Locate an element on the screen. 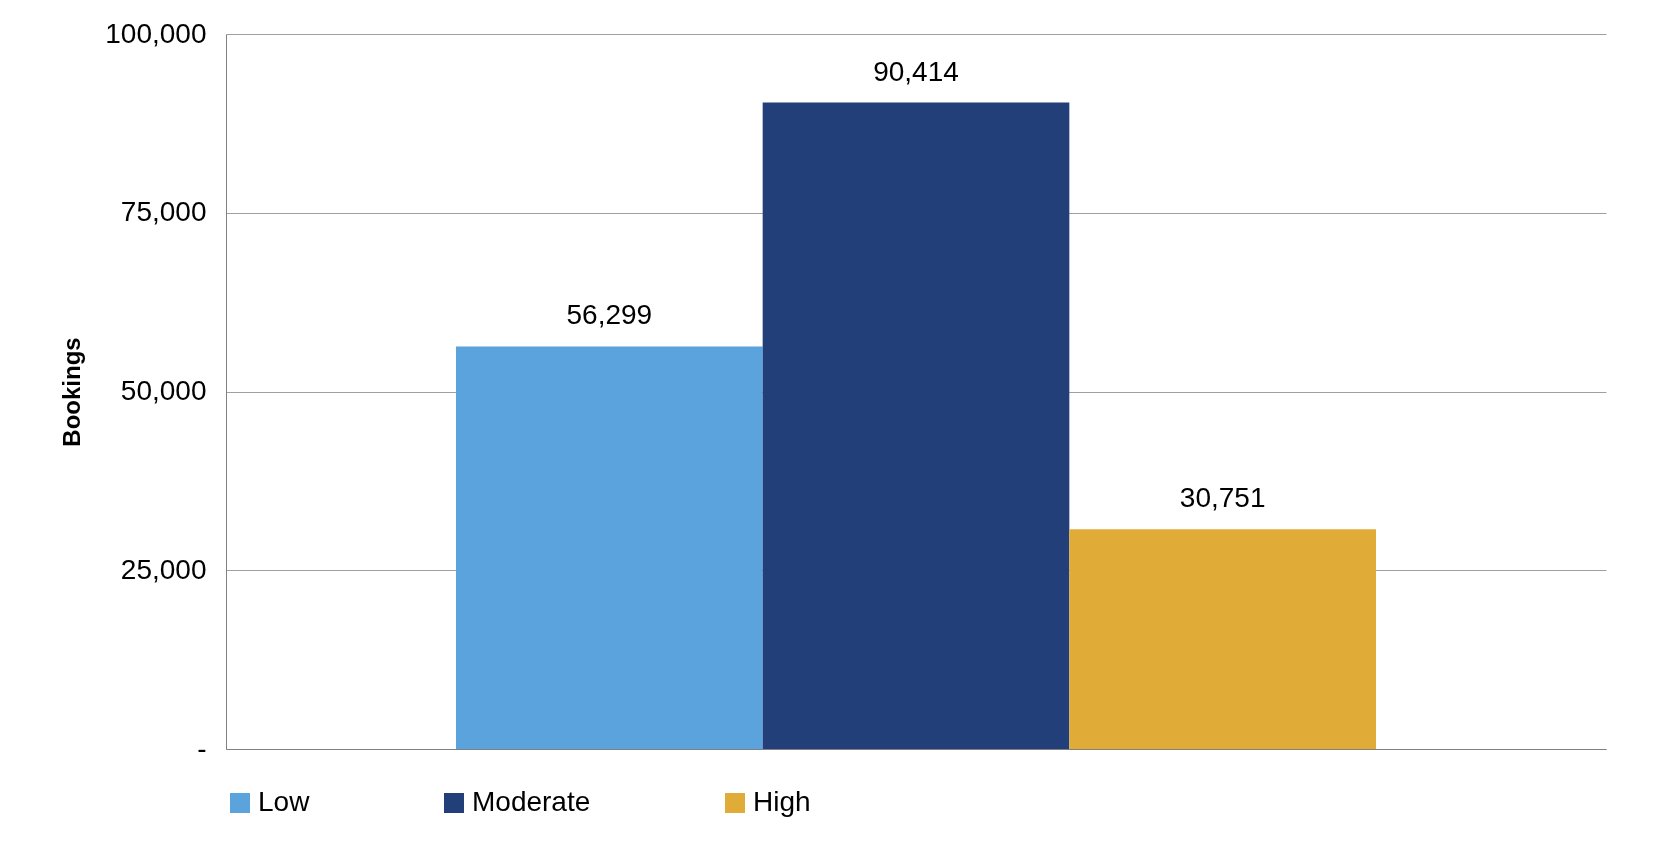  y-tick-label: 75,000 is located at coordinates (163, 212).